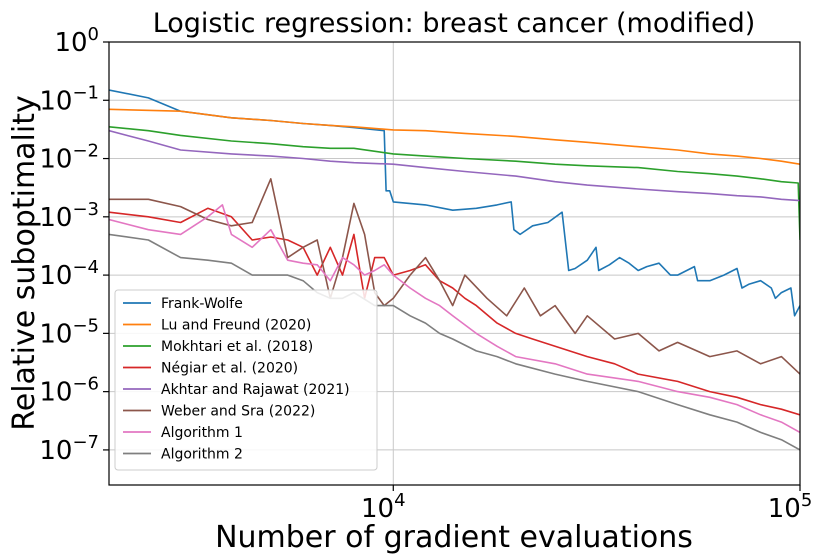  What do you see at coordinates (69, 449) in the screenshot?
I see `y-tick-label: 10⁻⁷` at bounding box center [69, 449].